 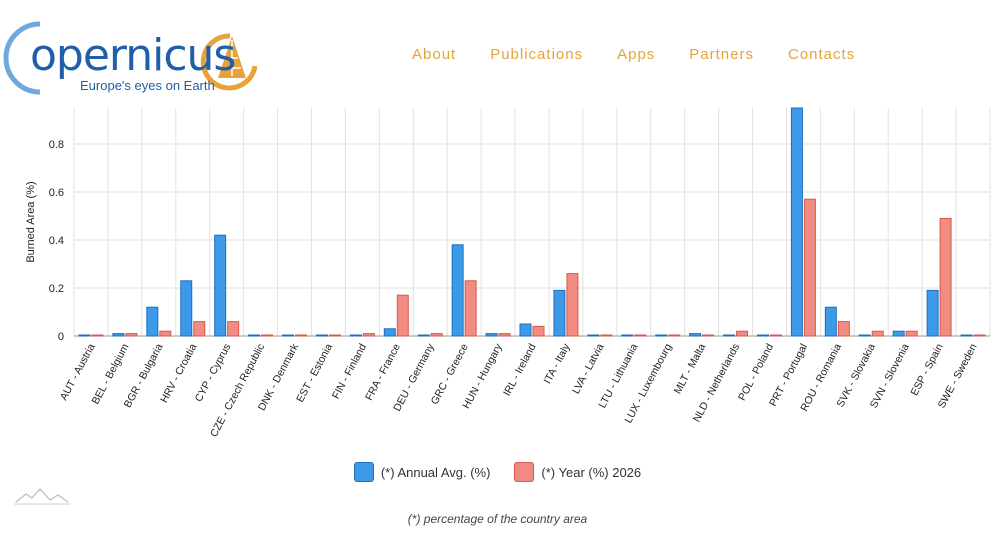 I want to click on legend-item-annual: (*) Annual Avg. (%), so click(x=422, y=472).